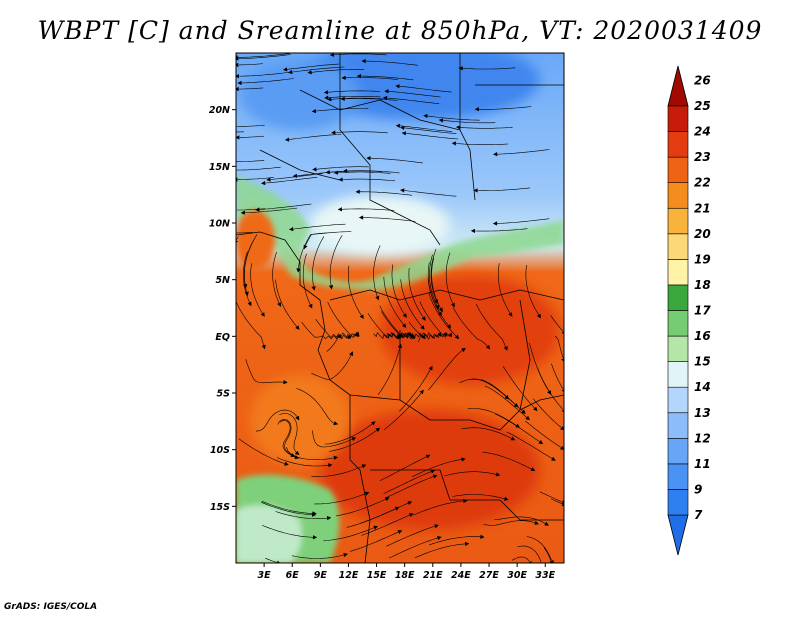  What do you see at coordinates (702, 387) in the screenshot?
I see `colorbar-label: 14` at bounding box center [702, 387].